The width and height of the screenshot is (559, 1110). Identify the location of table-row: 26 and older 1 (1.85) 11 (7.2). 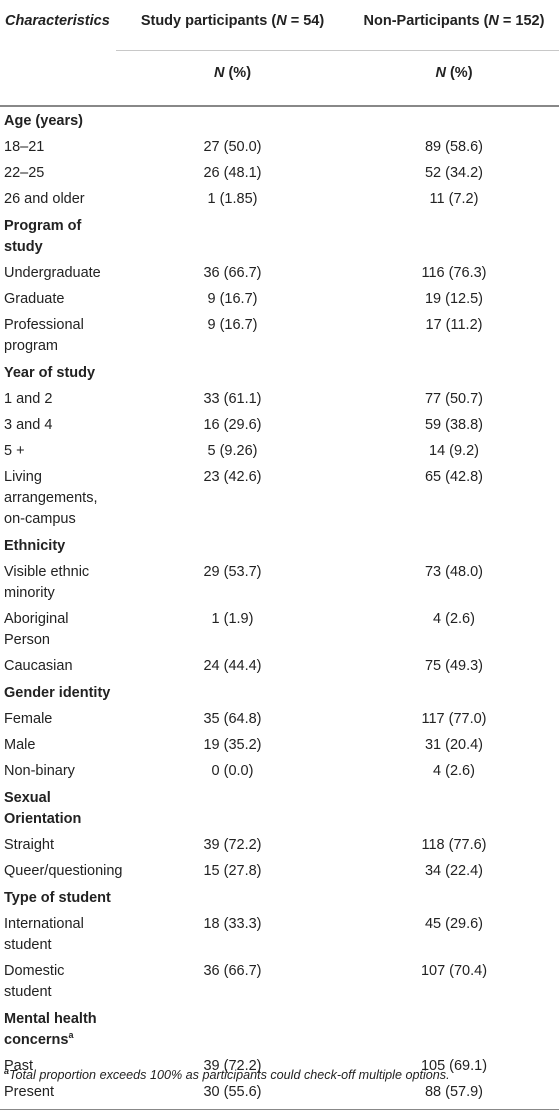
(279, 199).